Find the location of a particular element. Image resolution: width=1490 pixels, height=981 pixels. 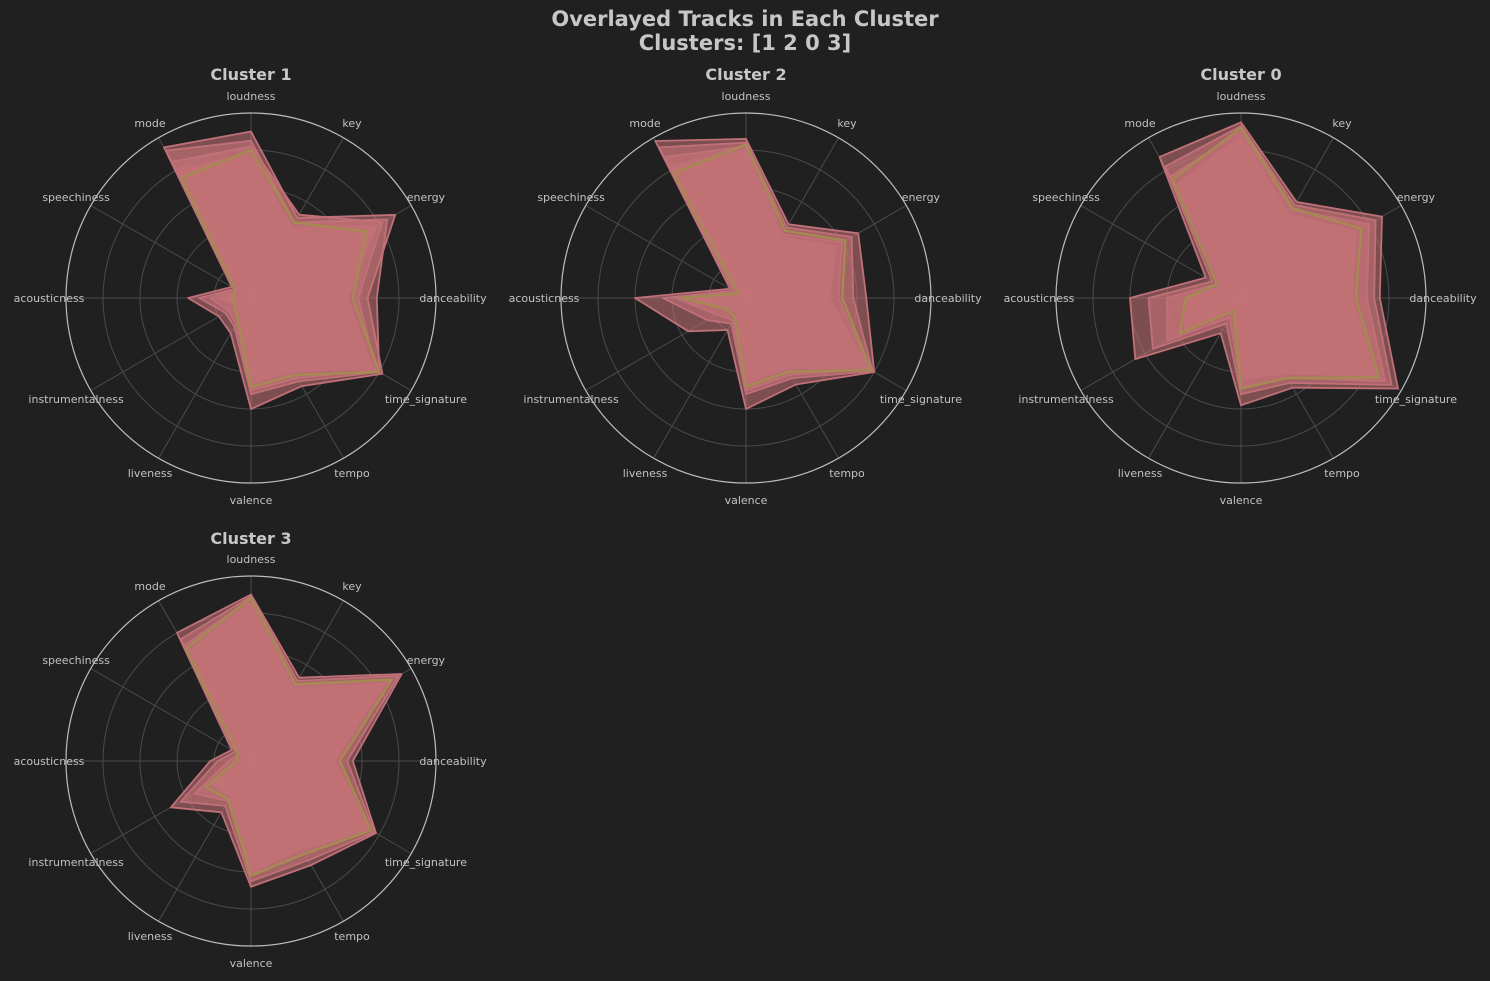

figure-title-line-1: Overlayed Tracks in Each Cluster is located at coordinates (745, 19).